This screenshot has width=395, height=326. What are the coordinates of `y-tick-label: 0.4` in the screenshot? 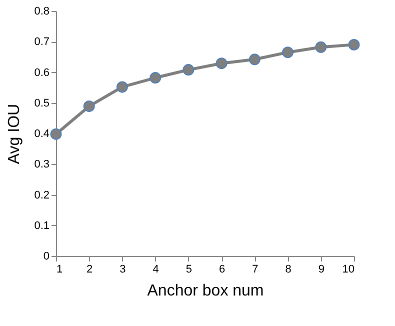 It's located at (42, 134).